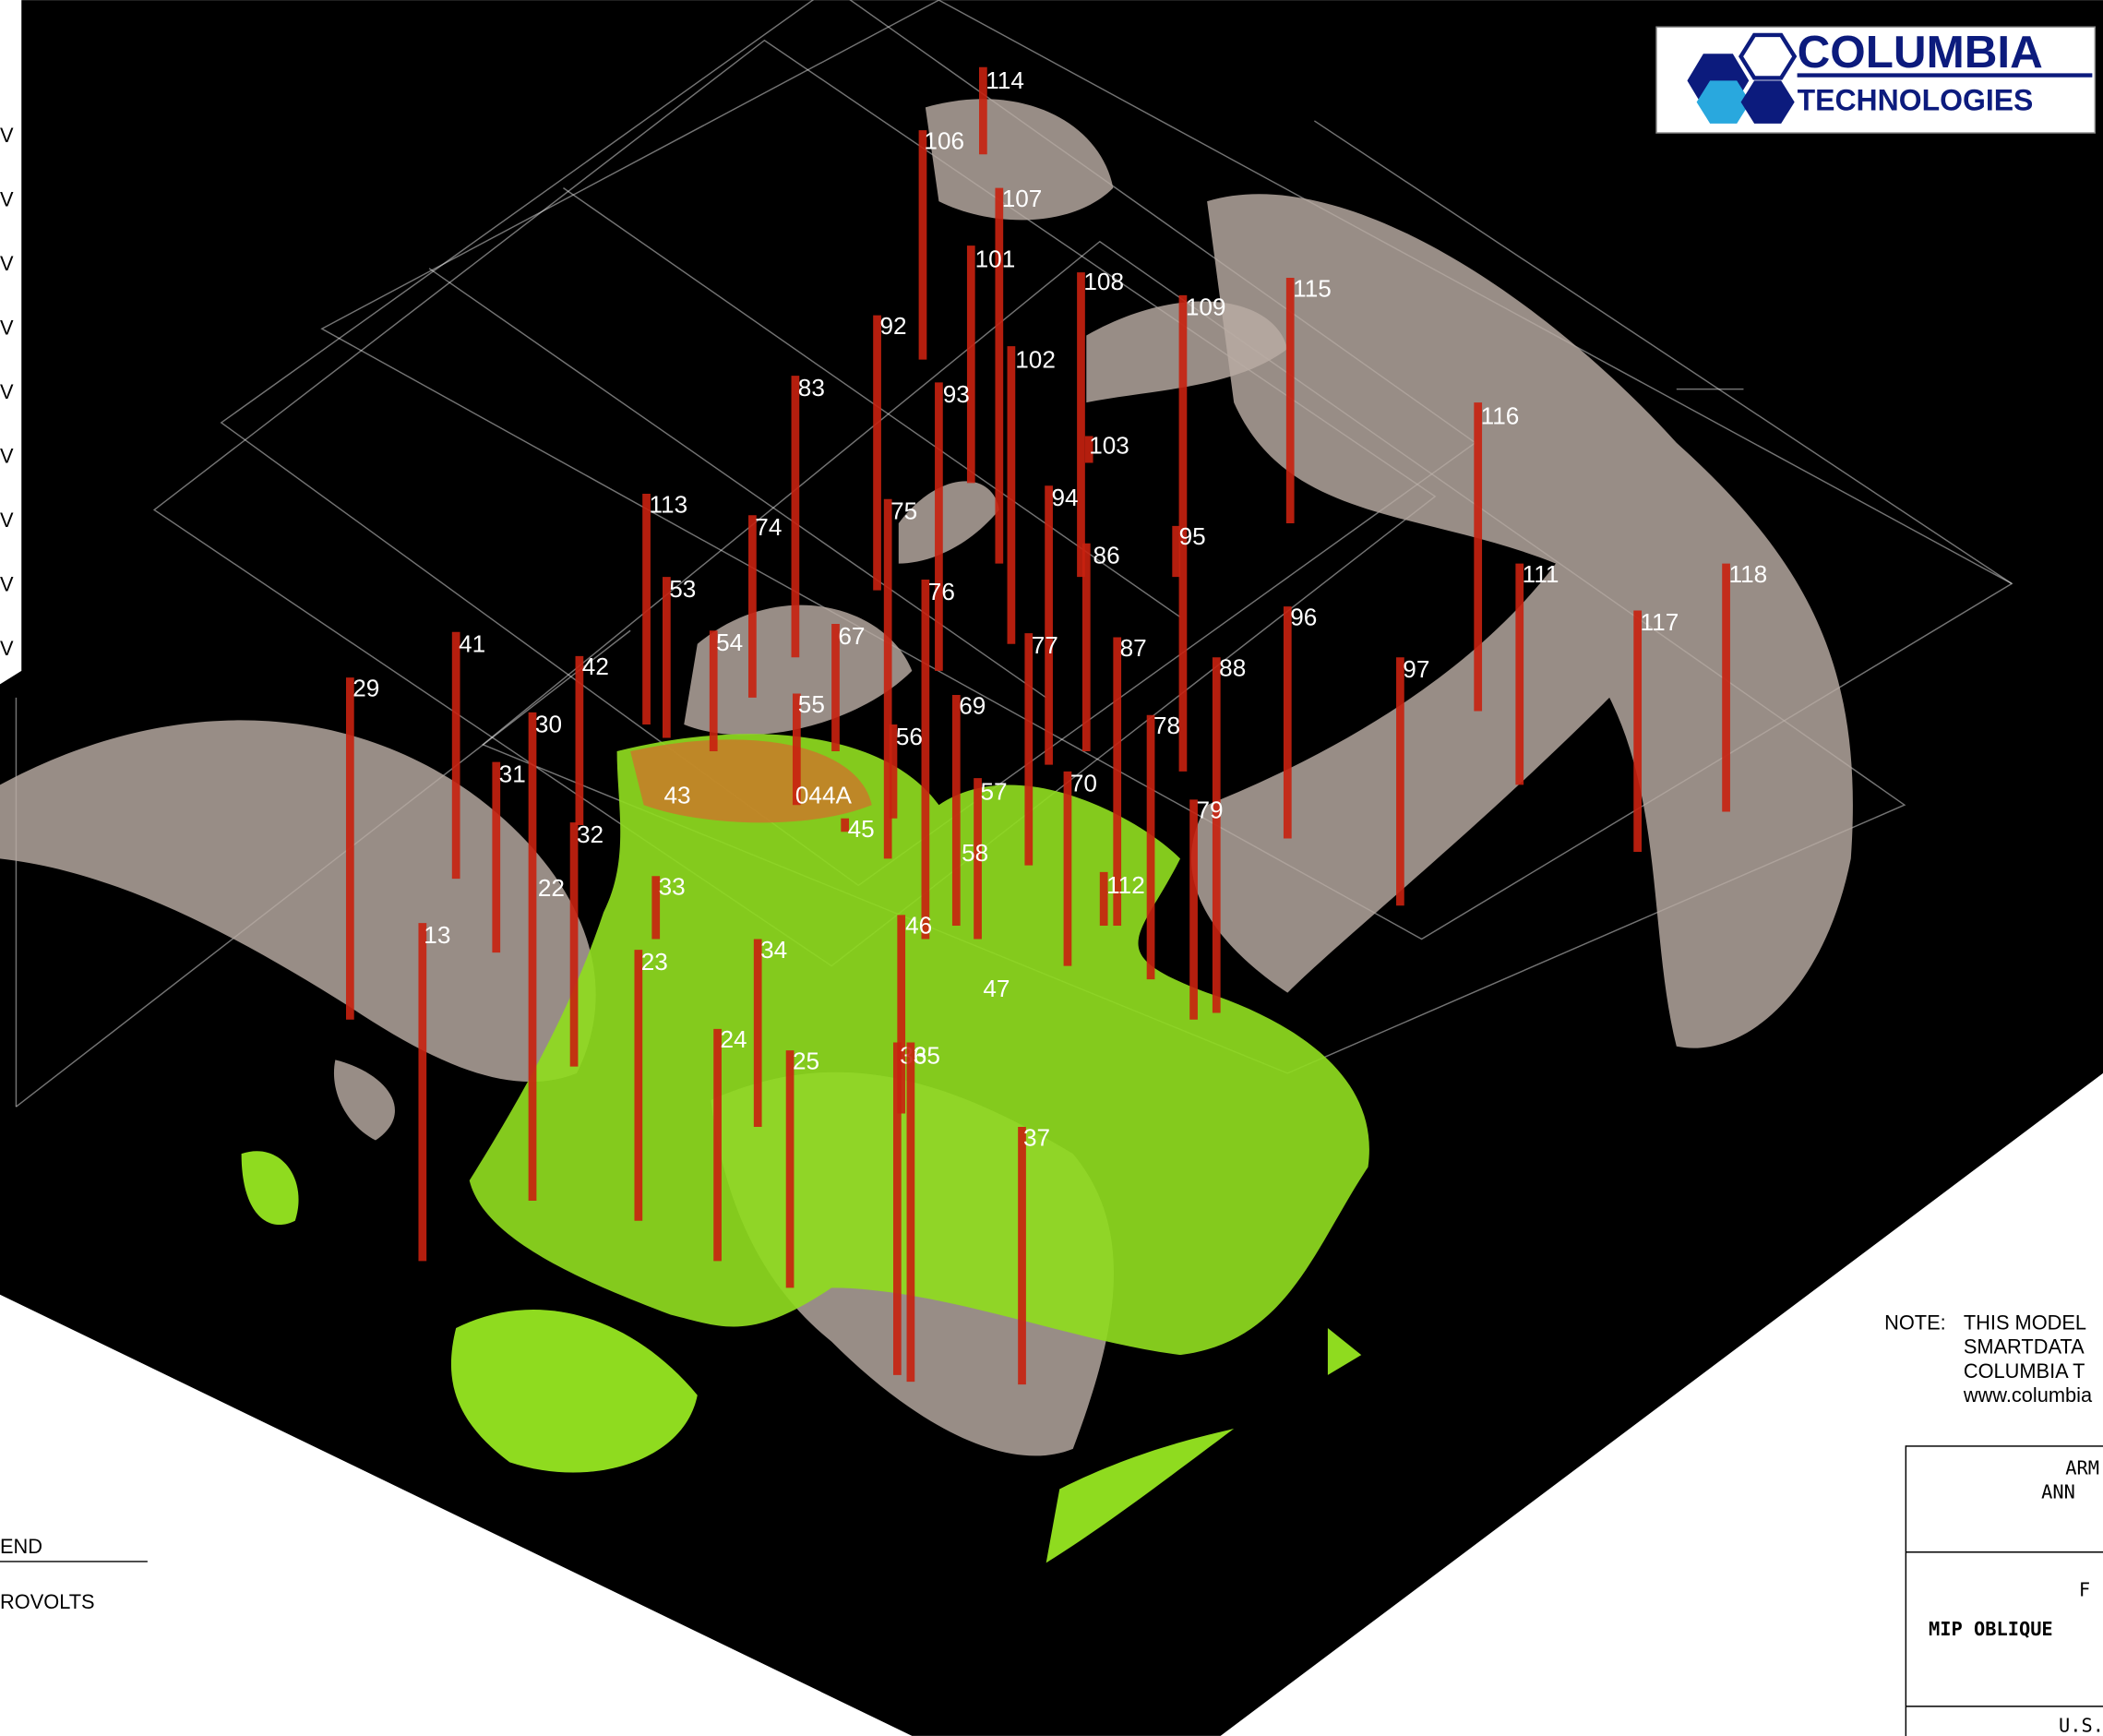  I want to click on well-label: 75, so click(903, 511).